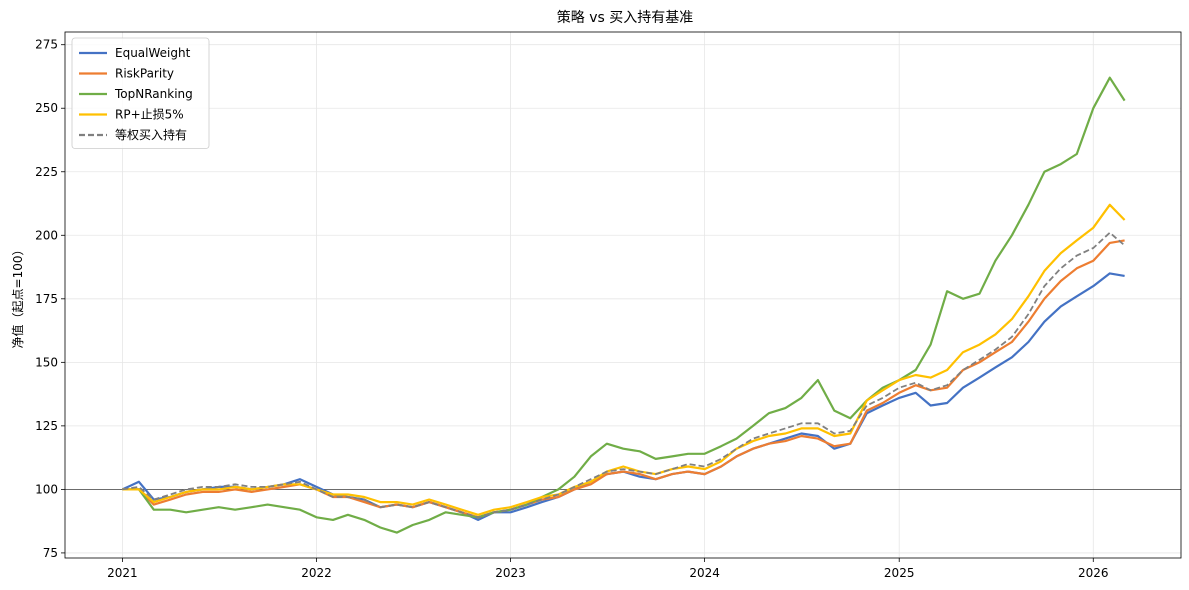  What do you see at coordinates (46, 426) in the screenshot?
I see `y-tick-label: 125` at bounding box center [46, 426].